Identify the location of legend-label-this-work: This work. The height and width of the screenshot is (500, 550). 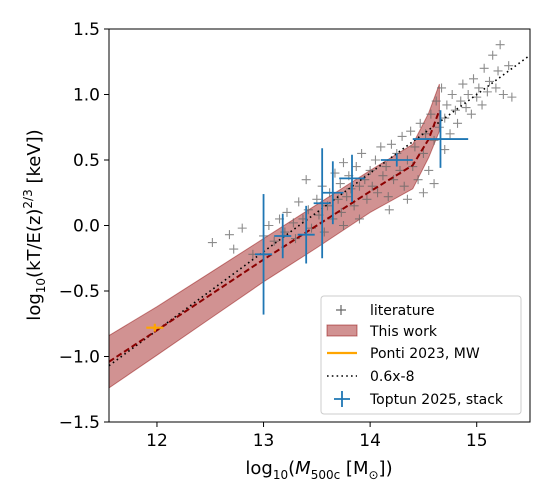
(403, 332).